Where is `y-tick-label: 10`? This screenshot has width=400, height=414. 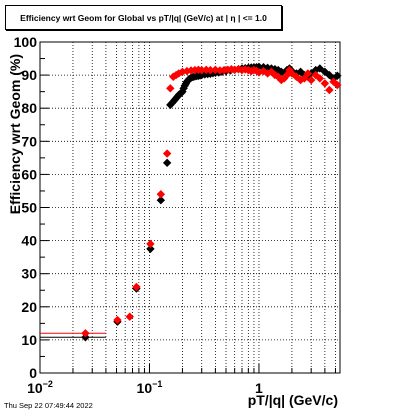 y-tick-label: 10 is located at coordinates (29, 340).